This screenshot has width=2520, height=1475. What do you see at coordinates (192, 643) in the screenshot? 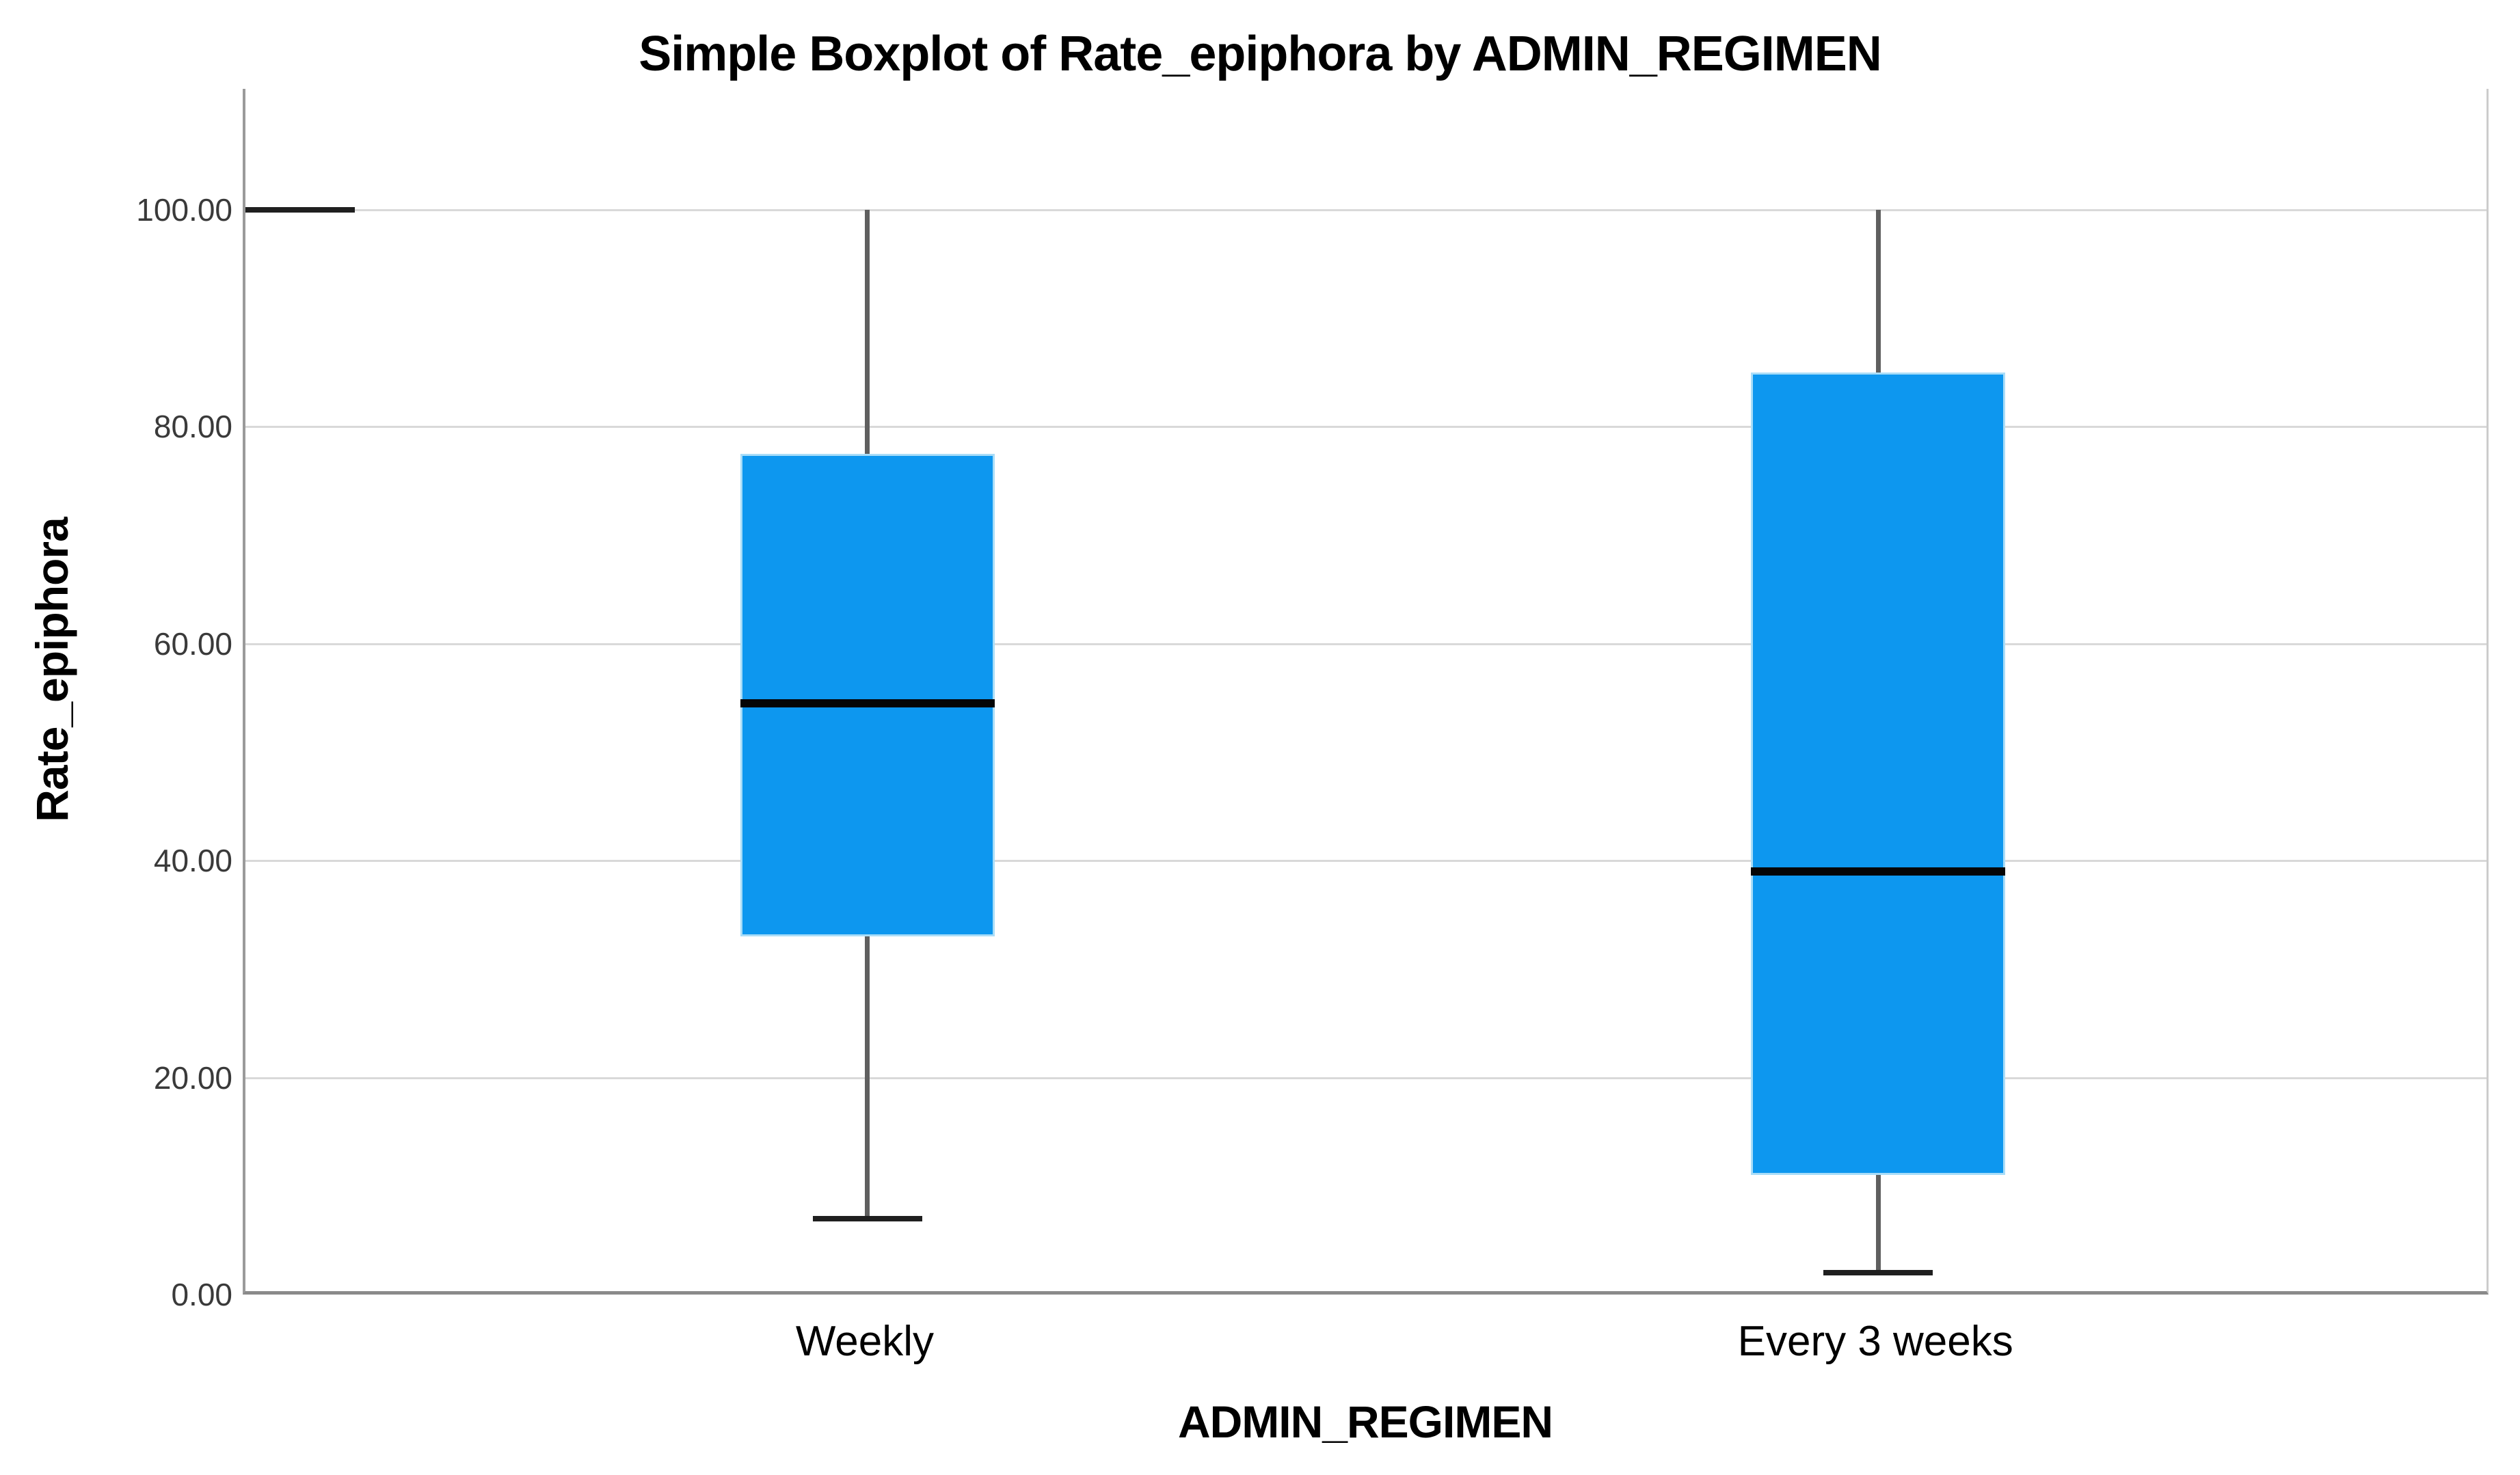
I see `y-tick-label-60: 60.00` at bounding box center [192, 643].